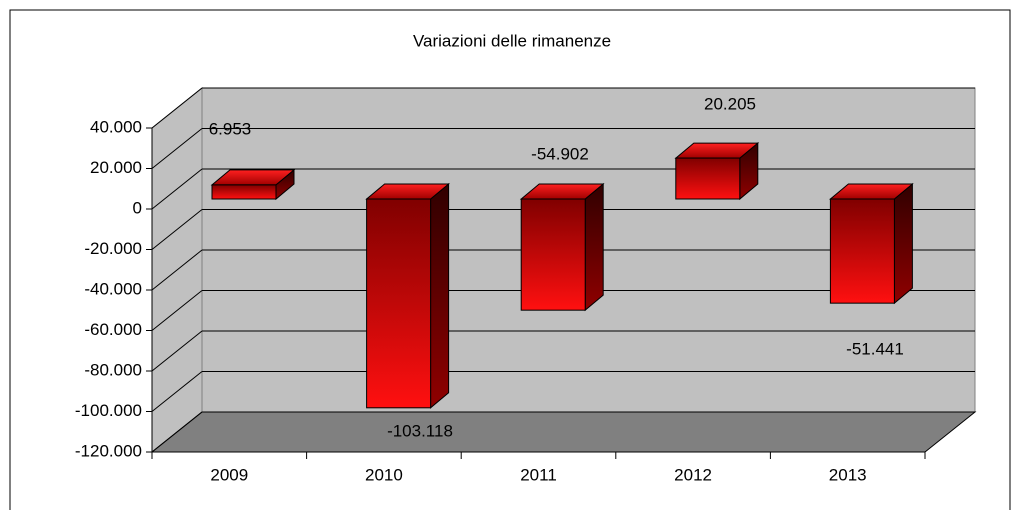  Describe the element at coordinates (113, 329) in the screenshot. I see `y-tick-label: -60.000` at that location.